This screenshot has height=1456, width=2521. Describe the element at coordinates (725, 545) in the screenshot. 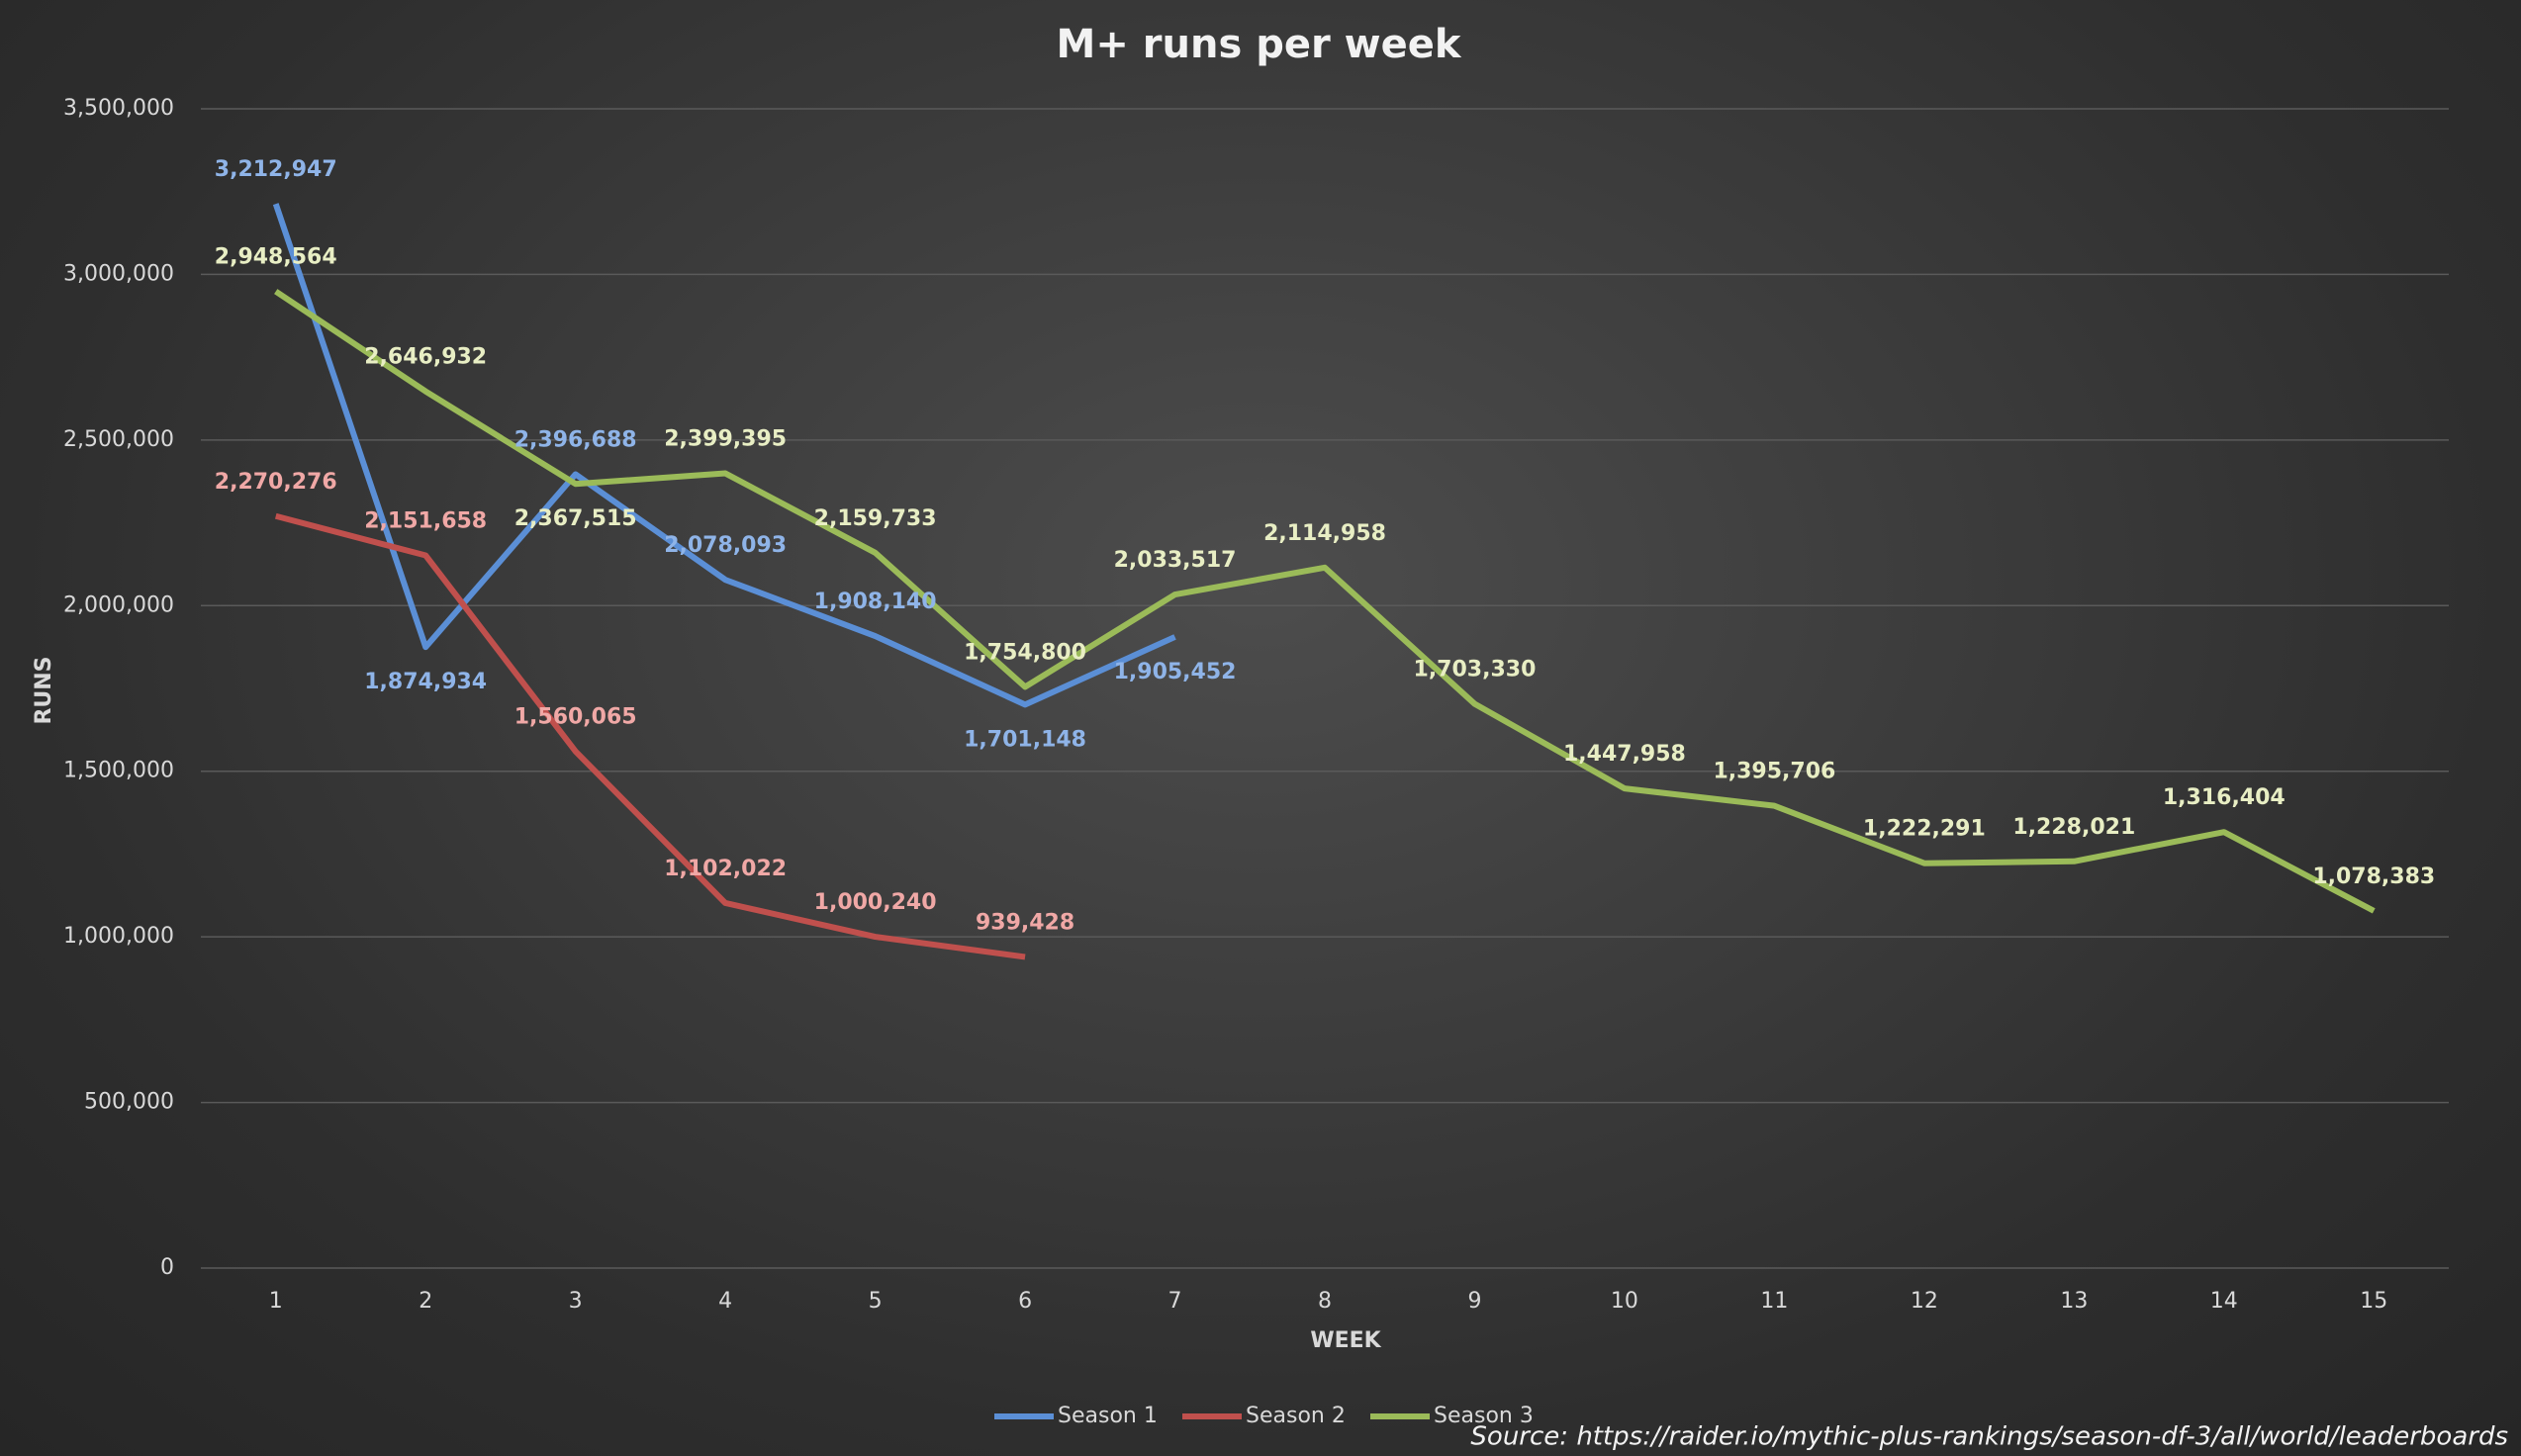

I see `data-label: 2,078,093` at that location.